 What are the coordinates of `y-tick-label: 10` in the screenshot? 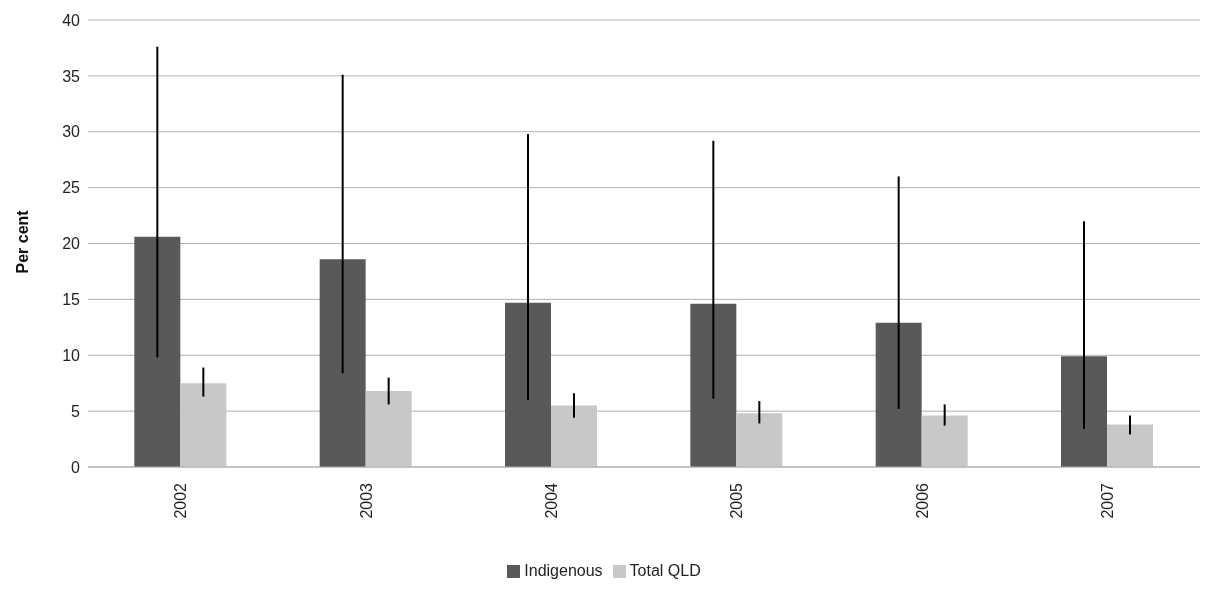 It's located at (71, 355).